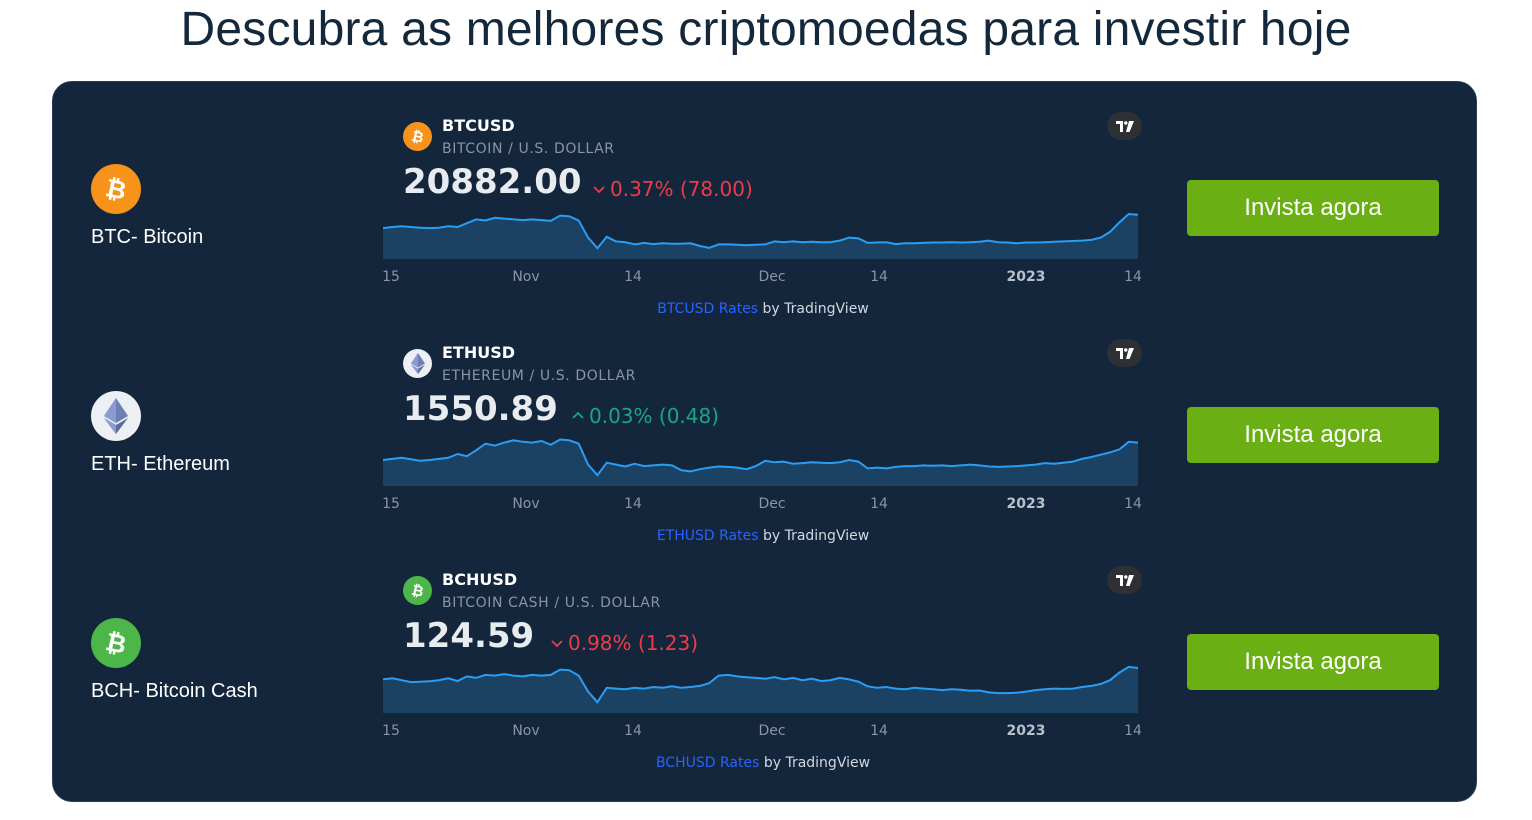  Describe the element at coordinates (417, 363) in the screenshot. I see `widget-ethereum-icon` at that location.